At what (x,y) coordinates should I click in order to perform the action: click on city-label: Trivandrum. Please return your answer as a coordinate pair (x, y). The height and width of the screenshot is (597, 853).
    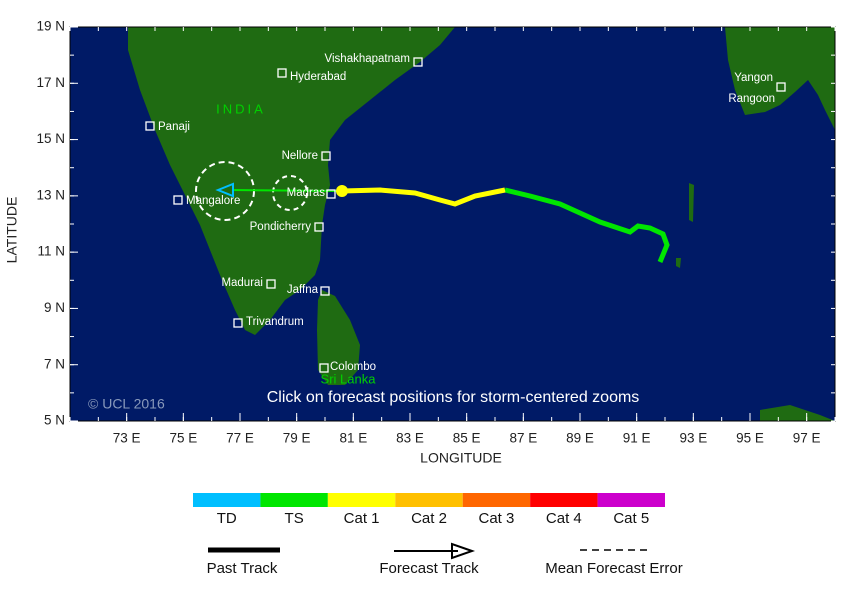
    Looking at the image, I should click on (275, 322).